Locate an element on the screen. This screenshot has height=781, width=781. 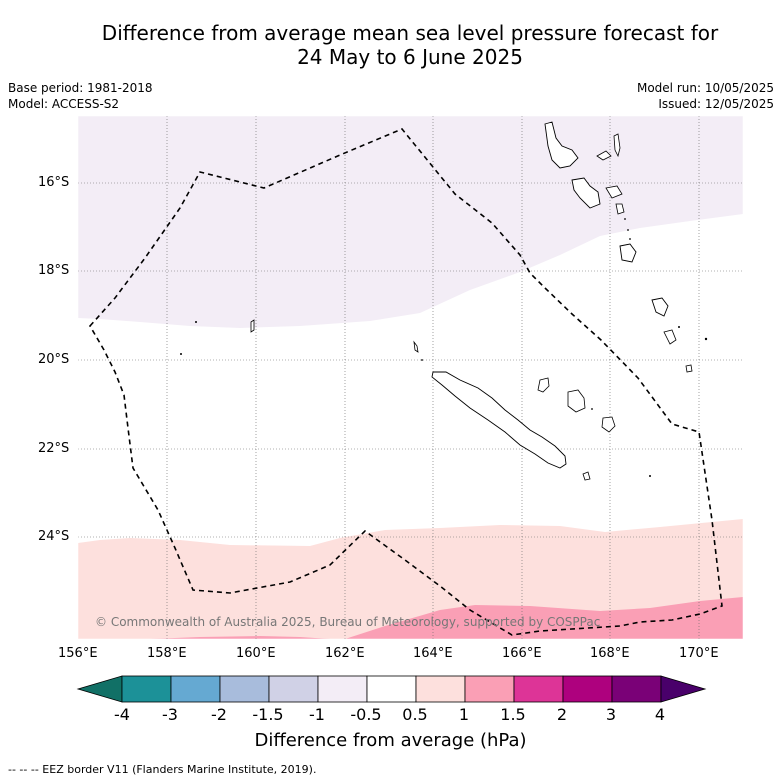
colorbar-tick: -4 is located at coordinates (122, 714).